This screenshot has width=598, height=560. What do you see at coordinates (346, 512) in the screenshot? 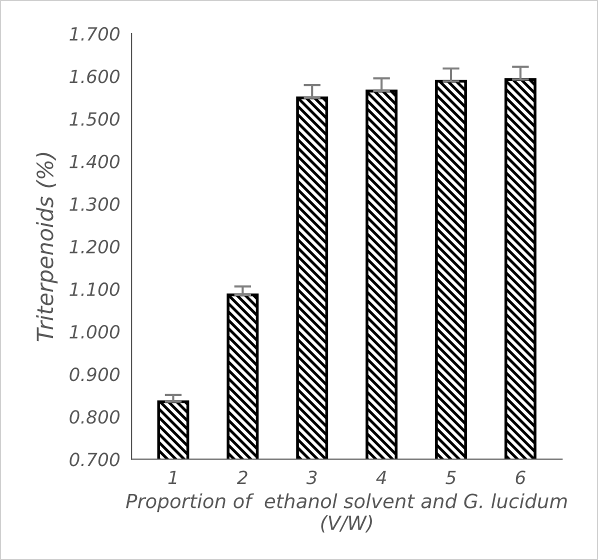
I see `x-axis-title: Proportion of ethanol solvent and G. lucidum (V/W)` at bounding box center [346, 512].